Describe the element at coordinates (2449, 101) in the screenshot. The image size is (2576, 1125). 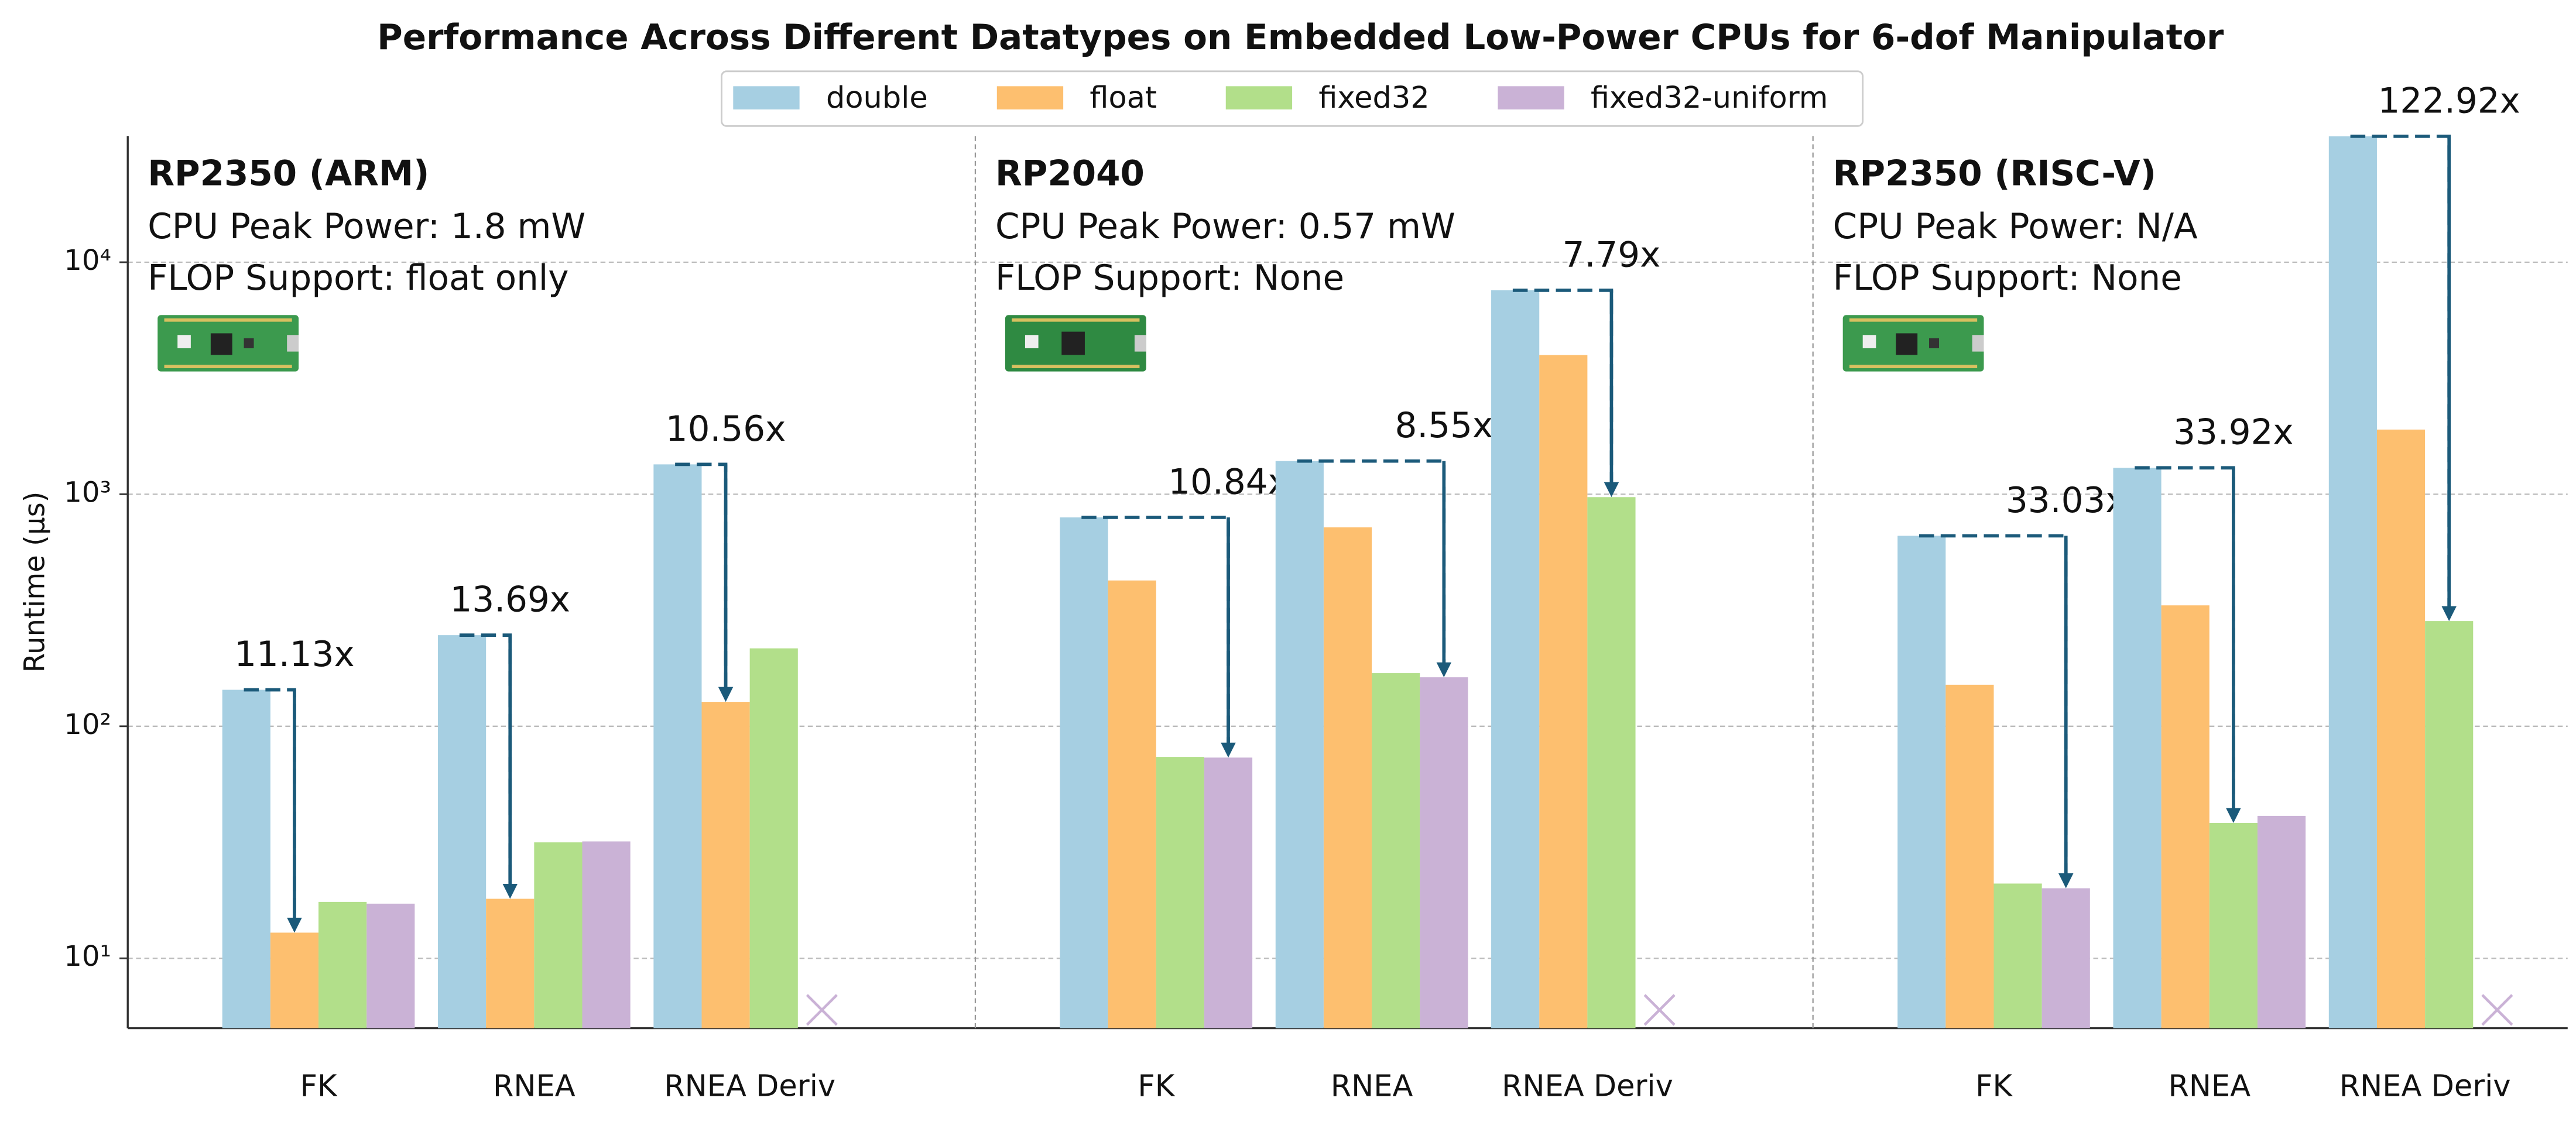
I see `speedup-label: 122.92x` at that location.